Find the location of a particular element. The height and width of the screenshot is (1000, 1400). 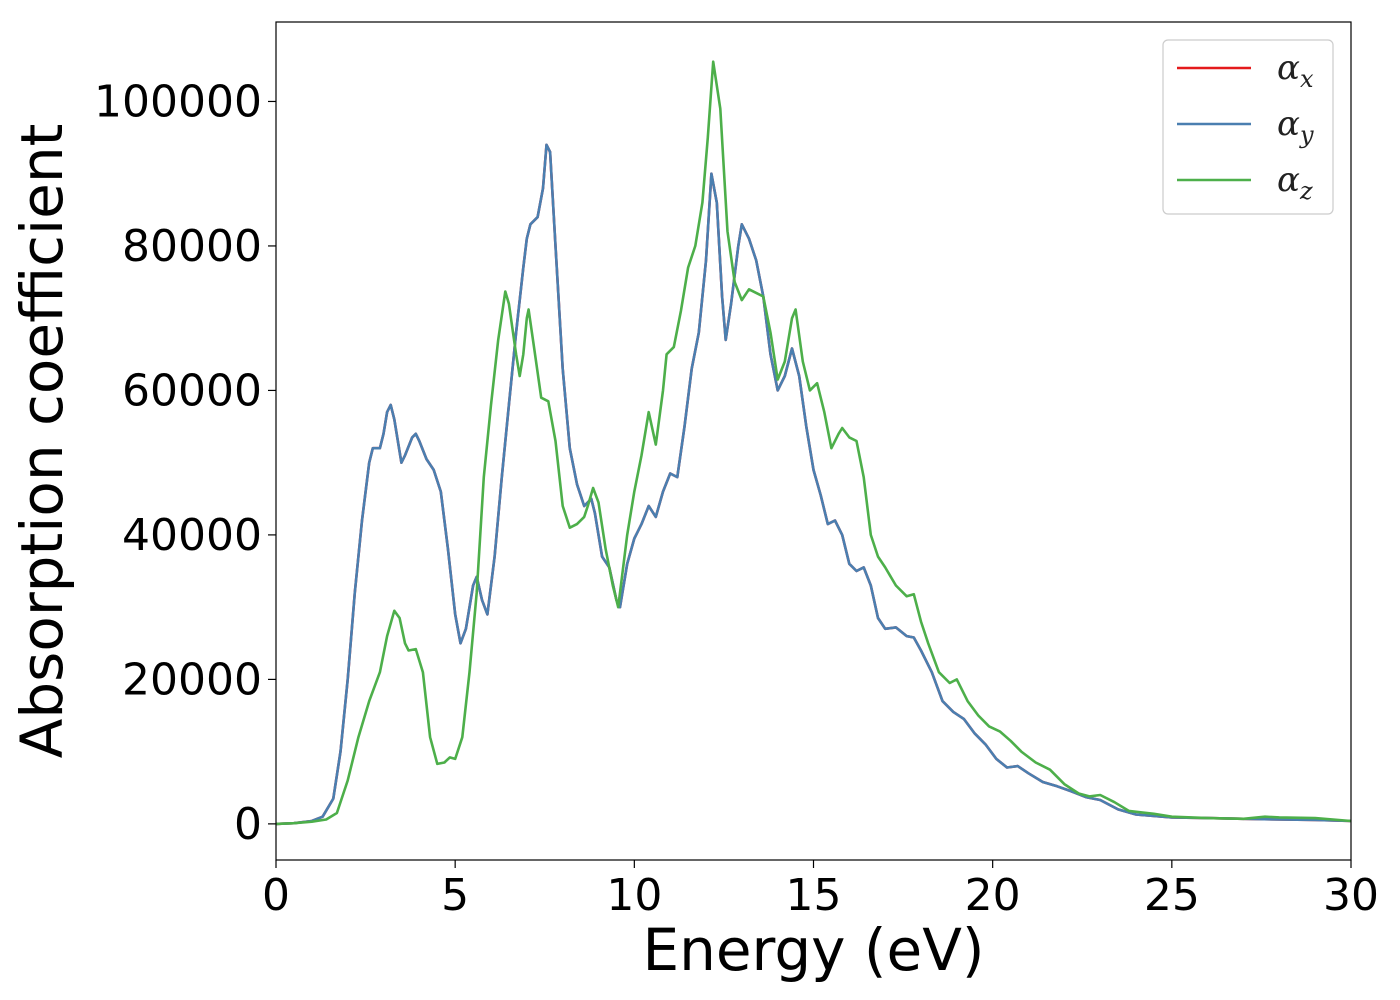

x-tick-label: 20 is located at coordinates (993, 895).